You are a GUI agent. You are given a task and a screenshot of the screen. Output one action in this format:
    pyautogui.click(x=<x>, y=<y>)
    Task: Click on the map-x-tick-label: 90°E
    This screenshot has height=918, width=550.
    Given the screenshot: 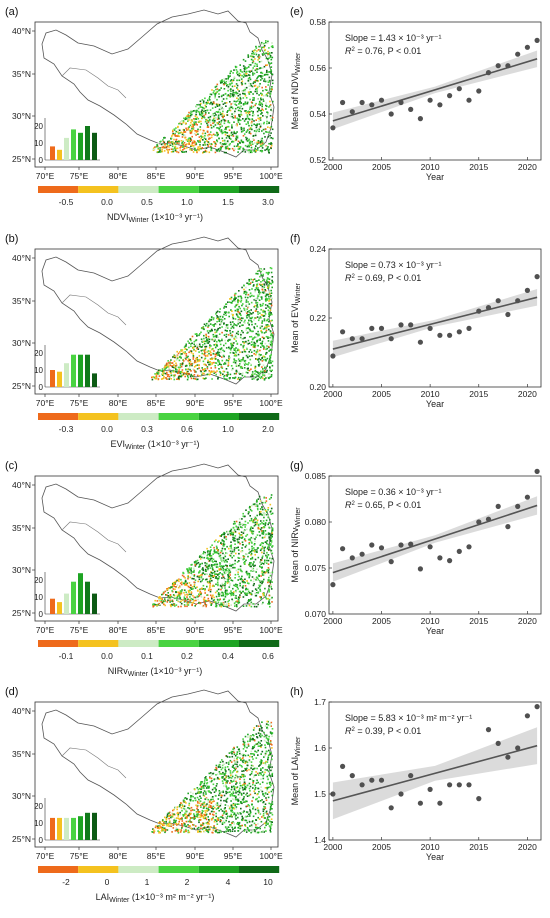 What is the action you would take?
    pyautogui.click(x=195, y=630)
    